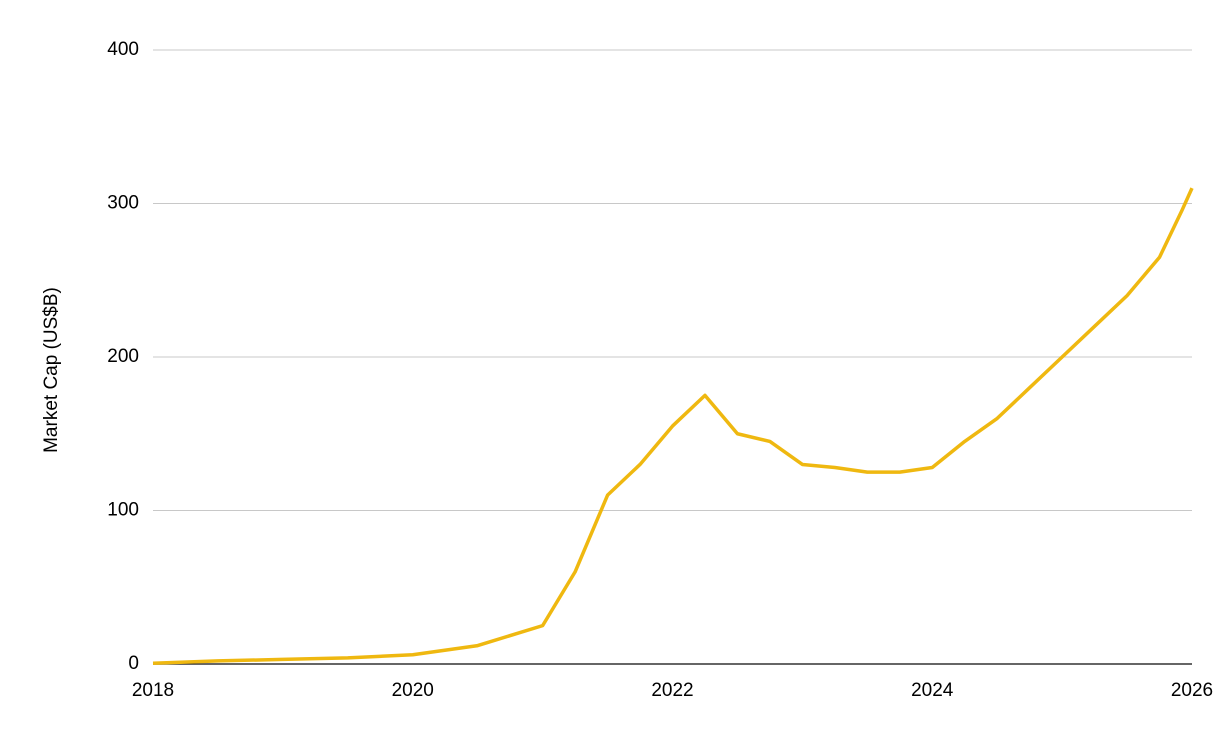  I want to click on x-tick-label: 2026, so click(1192, 690).